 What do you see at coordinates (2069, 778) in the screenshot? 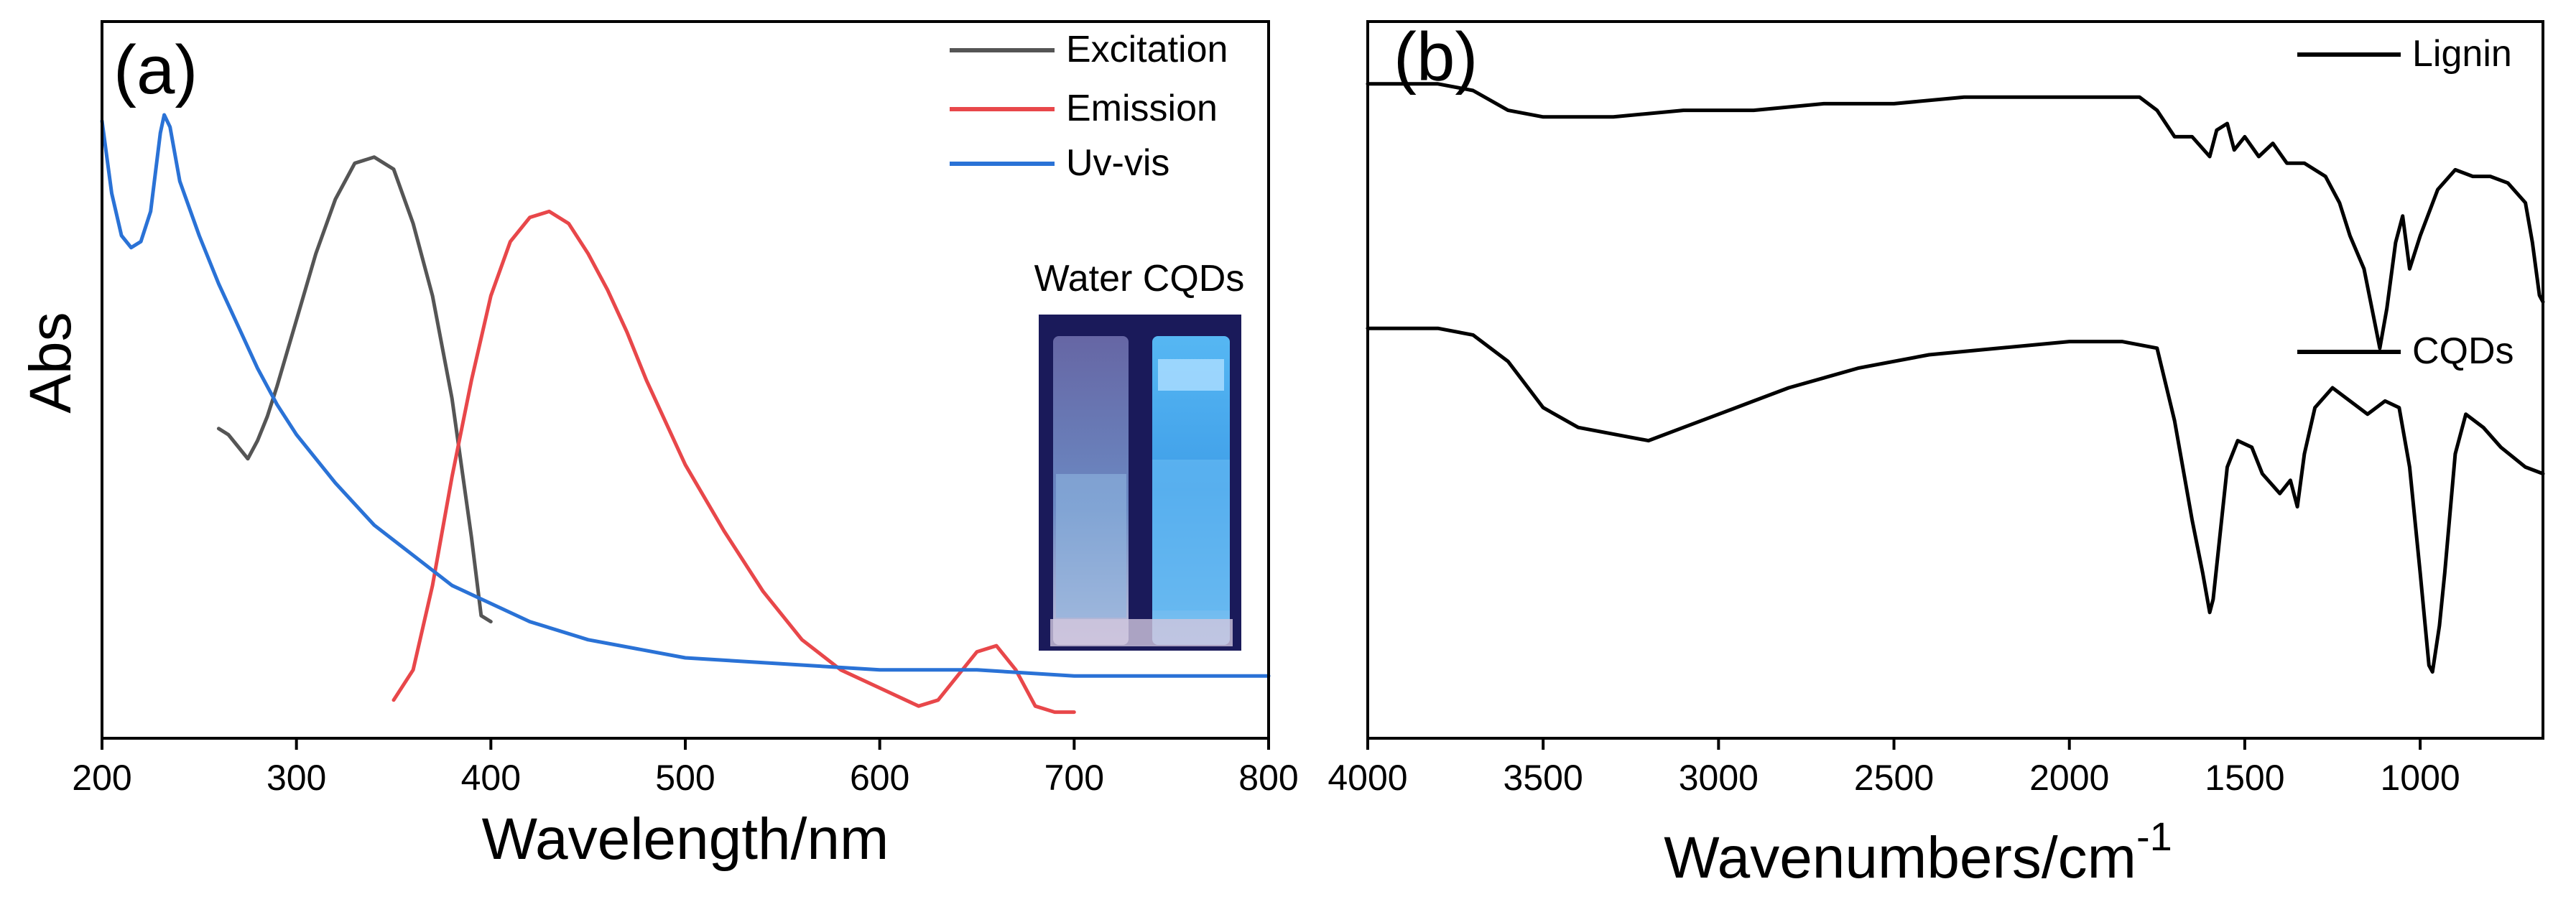
I see `panel-b-x-tick-label-2000: 2000` at bounding box center [2069, 778].